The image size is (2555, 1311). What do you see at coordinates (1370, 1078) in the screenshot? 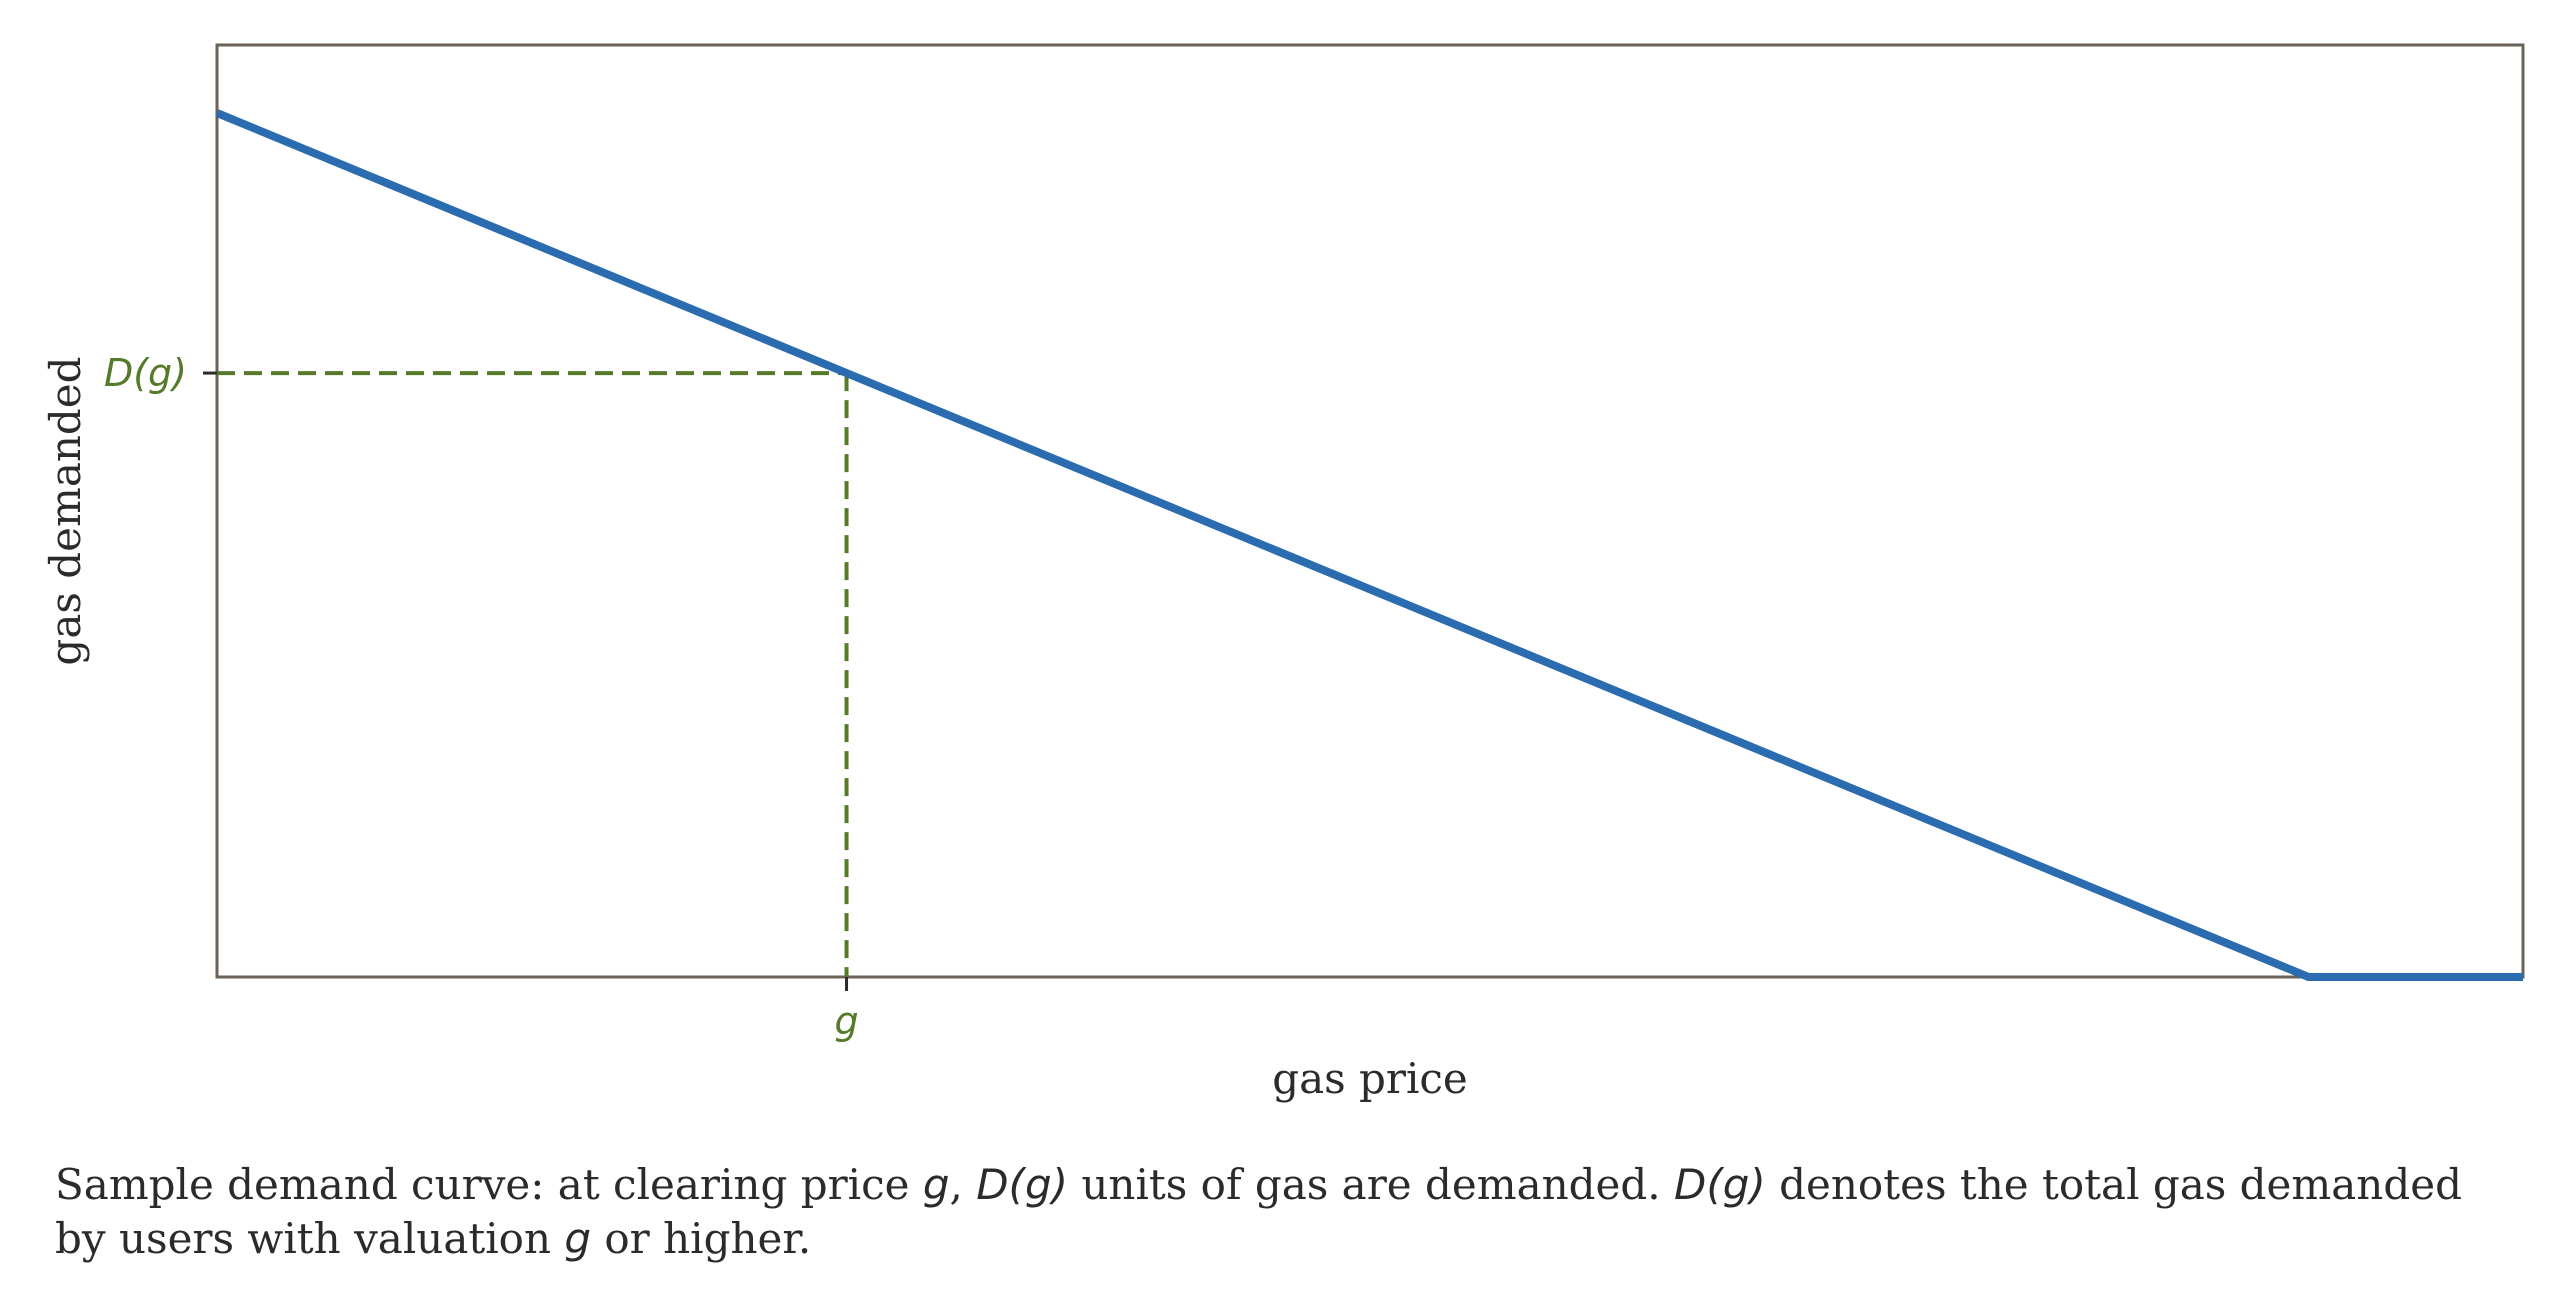
I see `x-axis-label: gas price` at bounding box center [1370, 1078].